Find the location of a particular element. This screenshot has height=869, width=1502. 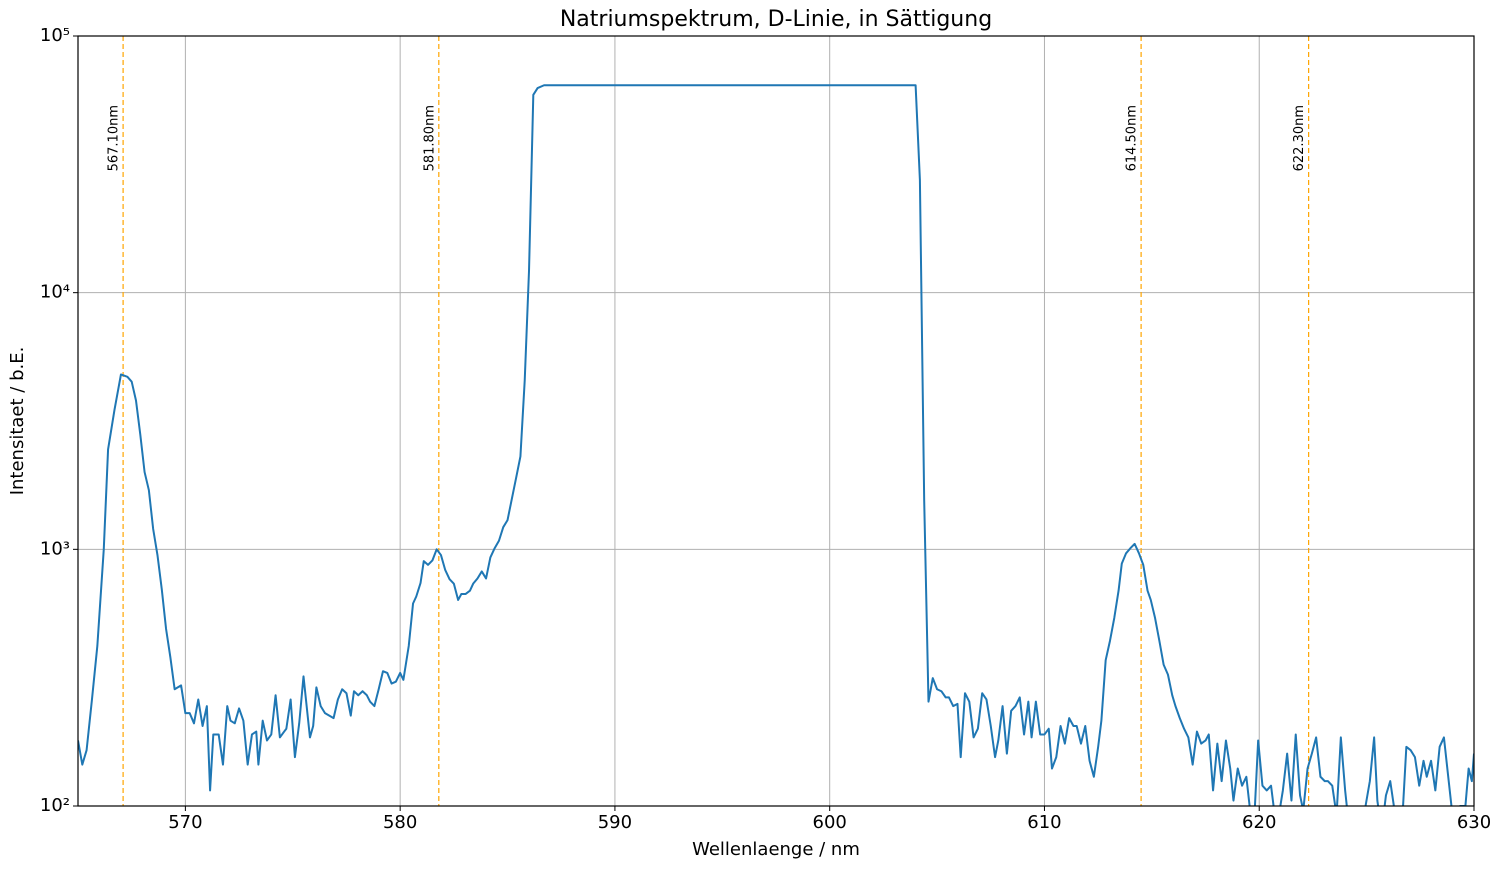

x-tick-label: 620 is located at coordinates (1259, 822).